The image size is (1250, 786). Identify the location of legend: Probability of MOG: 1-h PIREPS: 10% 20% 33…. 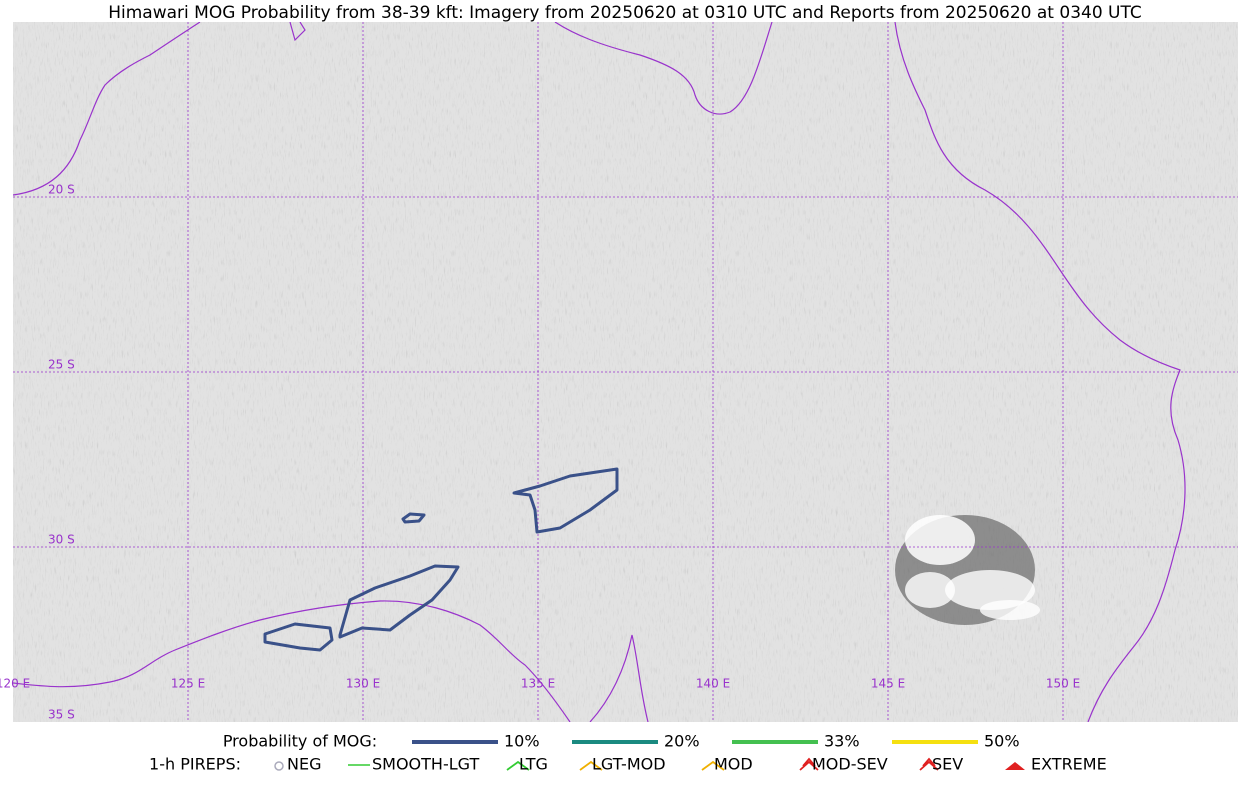
(628, 753).